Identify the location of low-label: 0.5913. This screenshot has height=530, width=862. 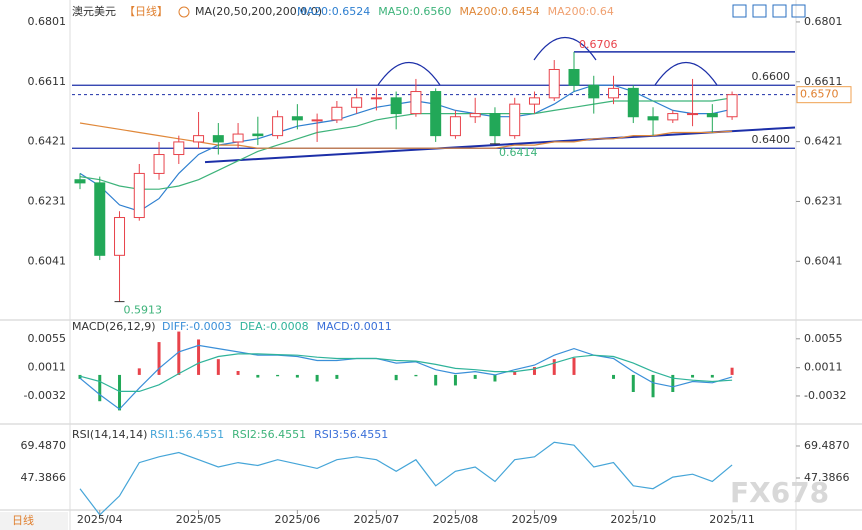
(143, 310).